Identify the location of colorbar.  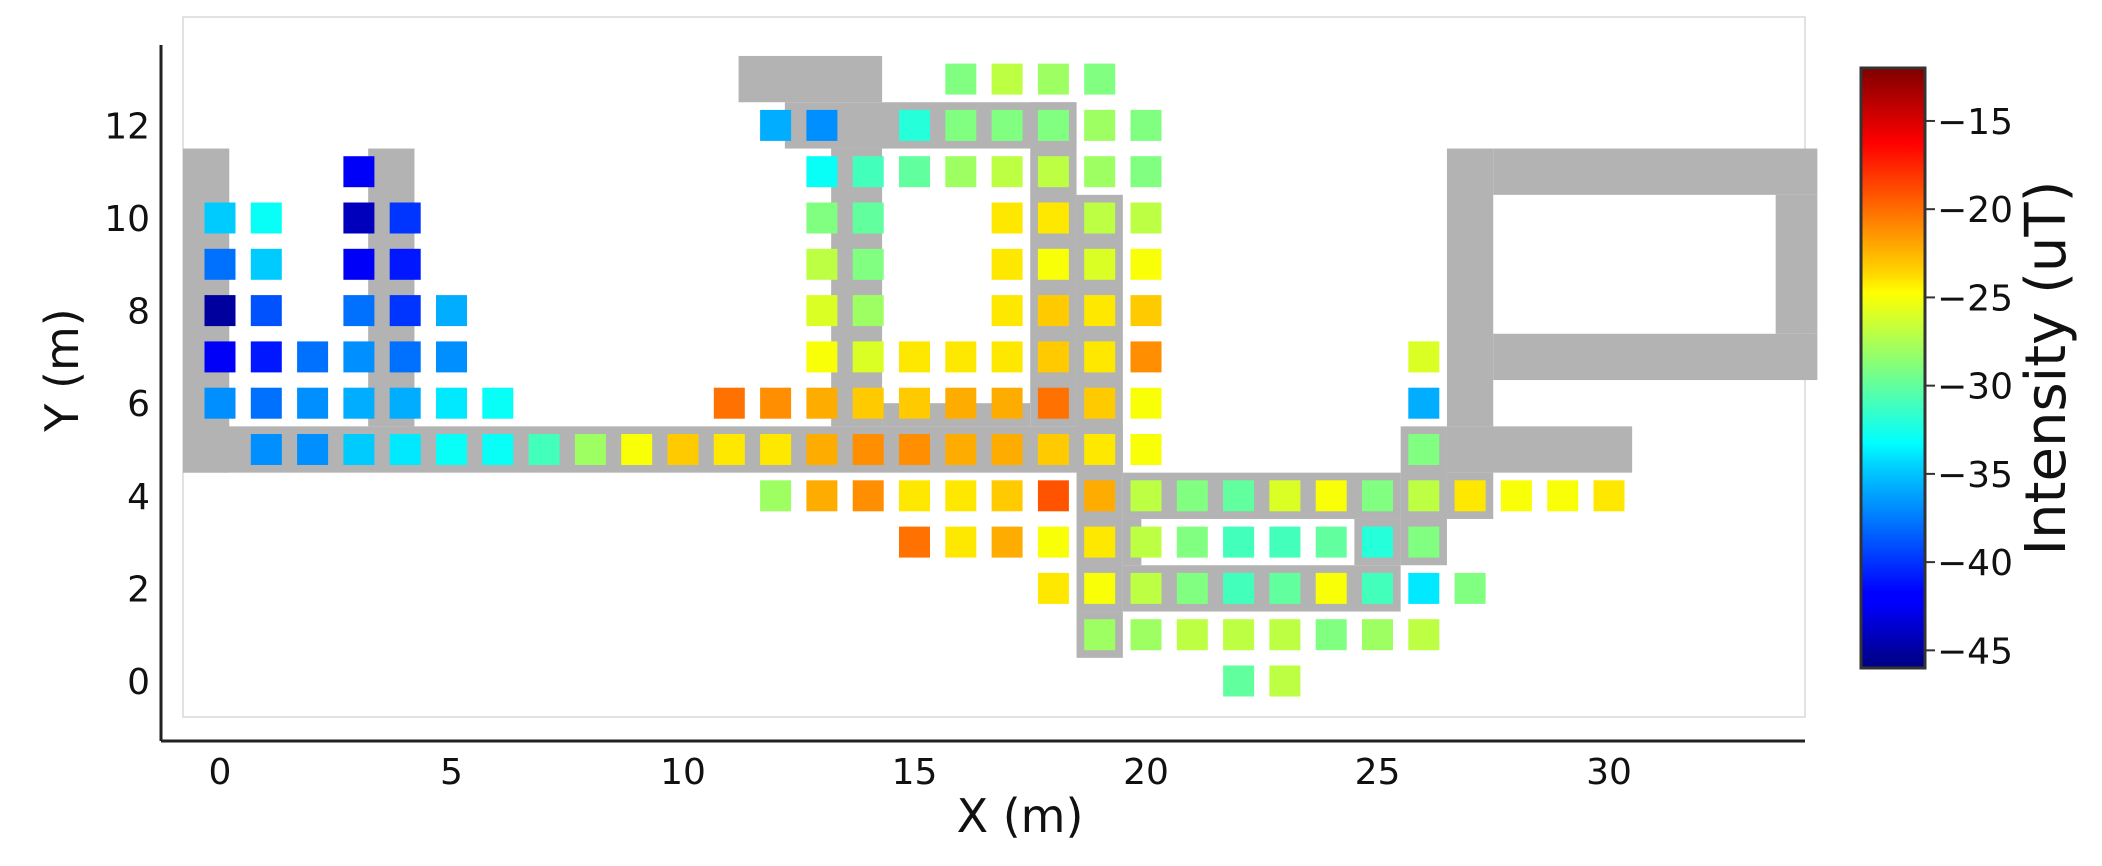
(1893, 368).